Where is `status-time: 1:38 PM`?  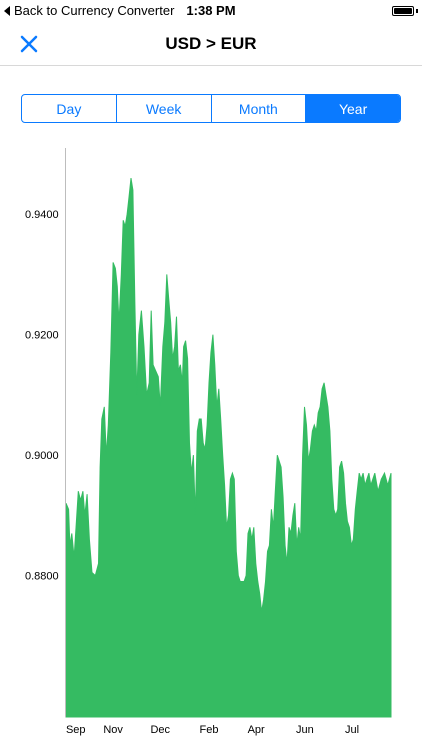 status-time: 1:38 PM is located at coordinates (211, 10).